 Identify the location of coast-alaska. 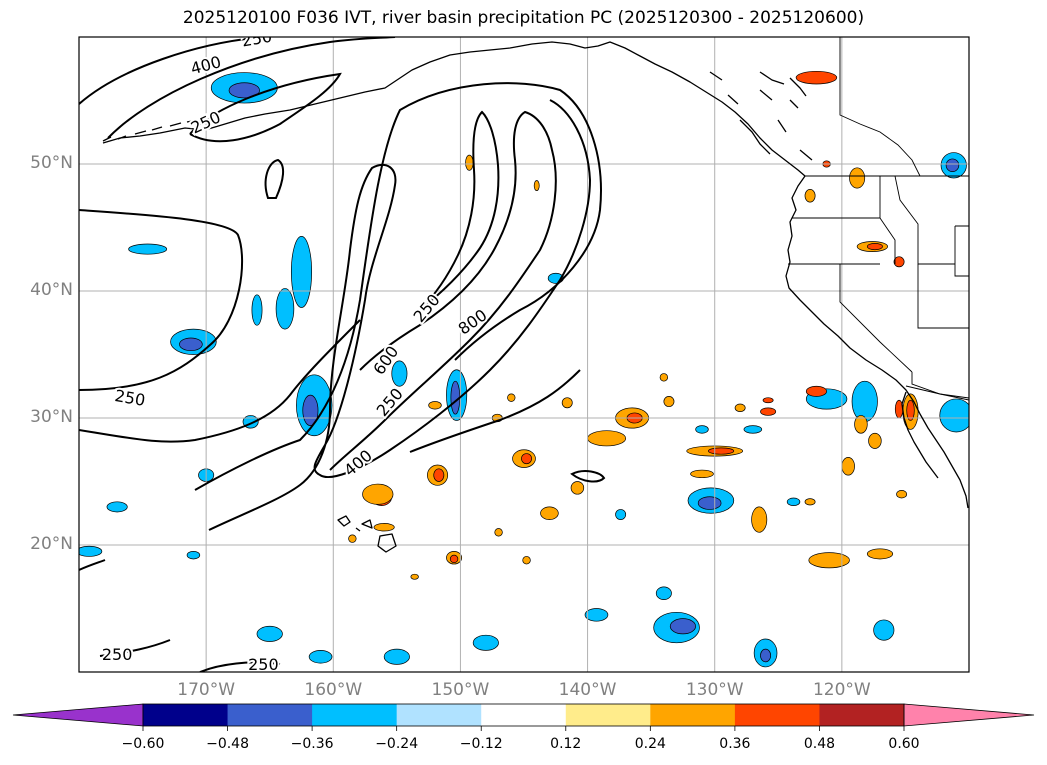
(454, 109).